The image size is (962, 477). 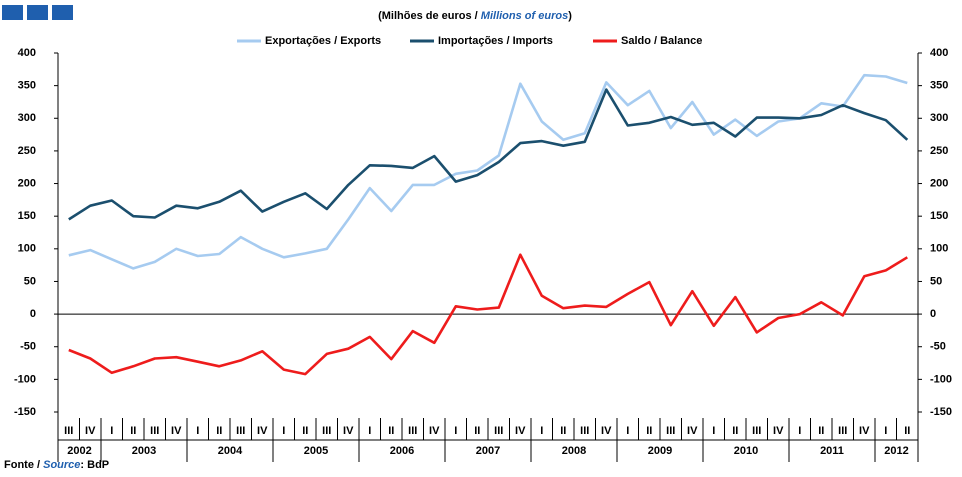 I want to click on y2-tick-label: -150, so click(x=941, y=412).